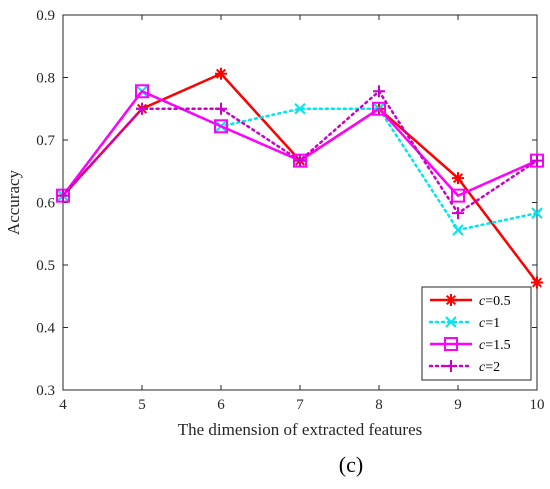 The height and width of the screenshot is (489, 550). What do you see at coordinates (379, 405) in the screenshot?
I see `x-tick-label: 8` at bounding box center [379, 405].